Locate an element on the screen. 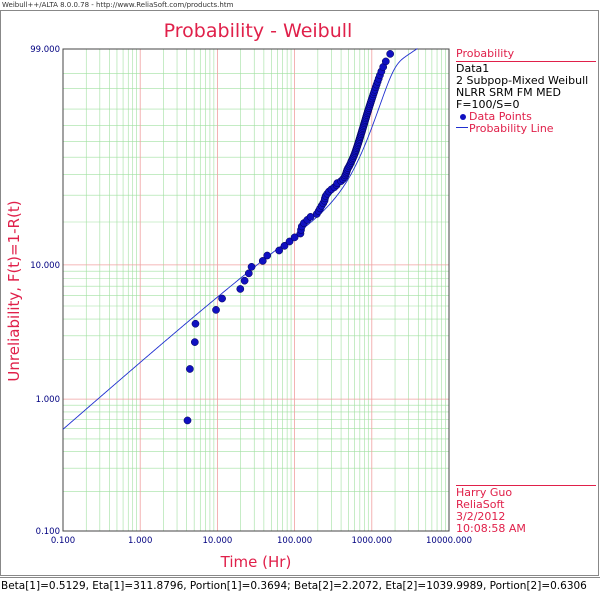  info-divider is located at coordinates (526, 485).